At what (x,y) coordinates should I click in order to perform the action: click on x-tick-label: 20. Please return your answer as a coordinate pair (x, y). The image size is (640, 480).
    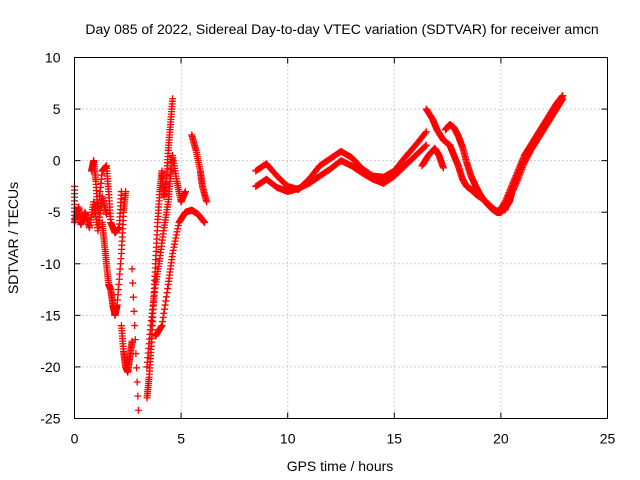
    Looking at the image, I should click on (501, 439).